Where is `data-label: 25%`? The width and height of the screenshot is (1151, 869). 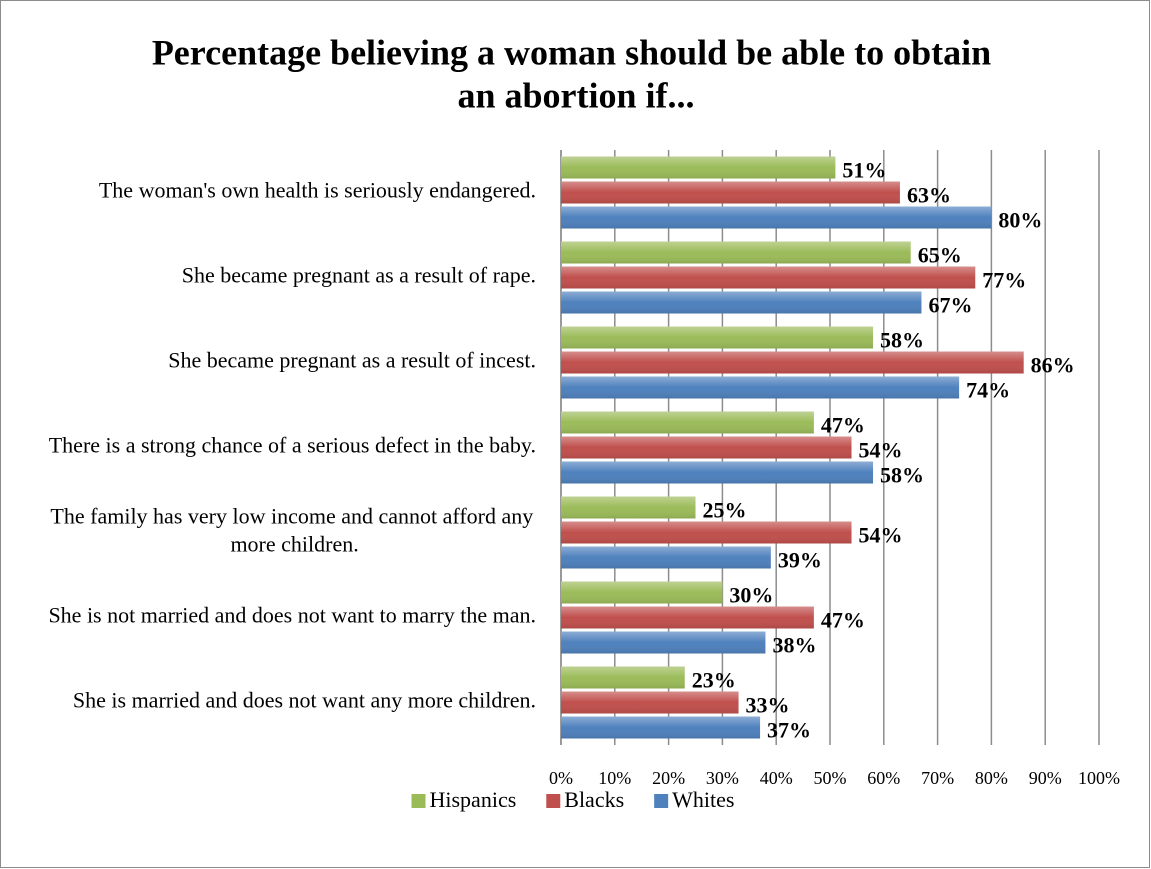
data-label: 25% is located at coordinates (725, 510).